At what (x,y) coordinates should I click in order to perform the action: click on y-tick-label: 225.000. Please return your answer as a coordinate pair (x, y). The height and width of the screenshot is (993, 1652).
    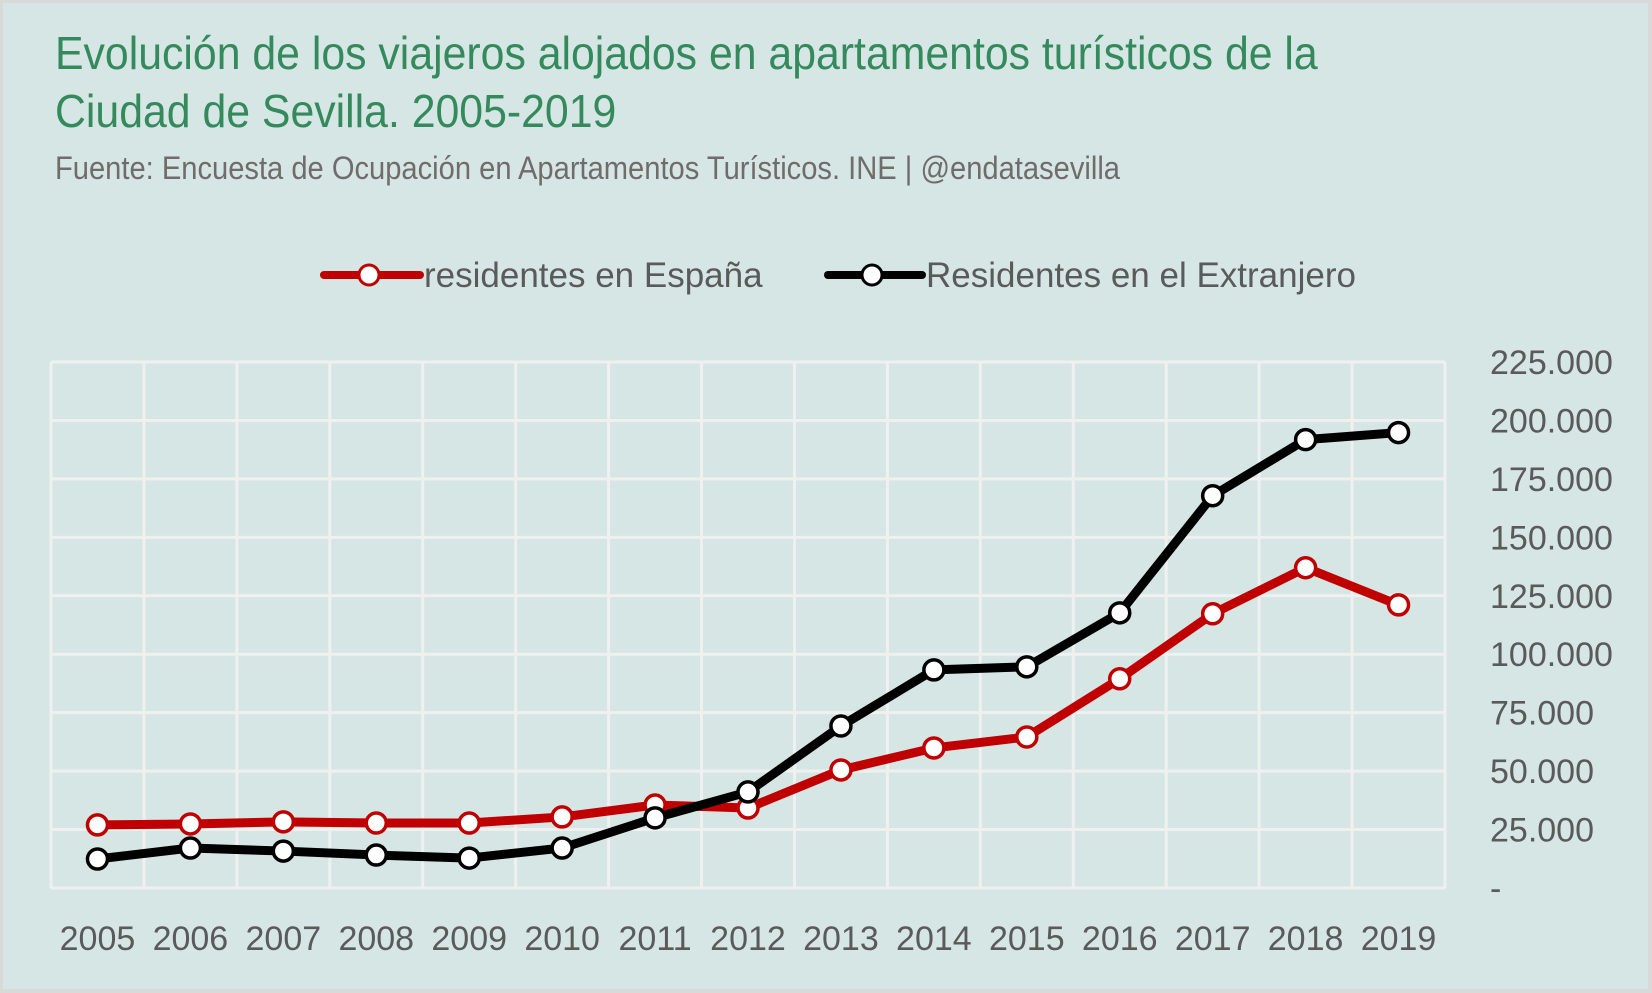
    Looking at the image, I should click on (1551, 363).